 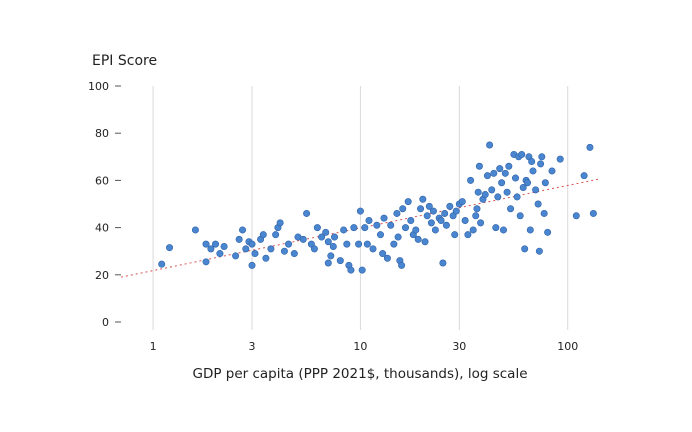 What do you see at coordinates (360, 346) in the screenshot?
I see `x-tick-label: 10` at bounding box center [360, 346].